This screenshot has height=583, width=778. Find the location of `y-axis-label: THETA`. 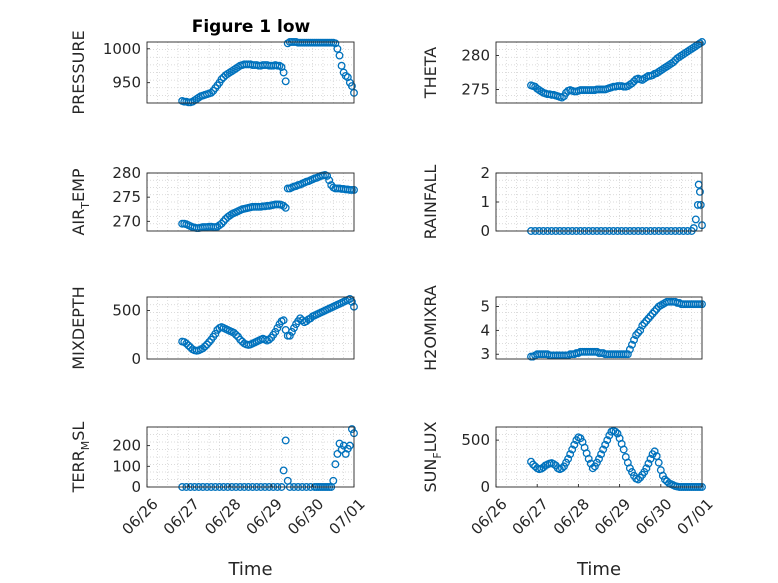

y-axis-label: THETA is located at coordinates (430, 73).